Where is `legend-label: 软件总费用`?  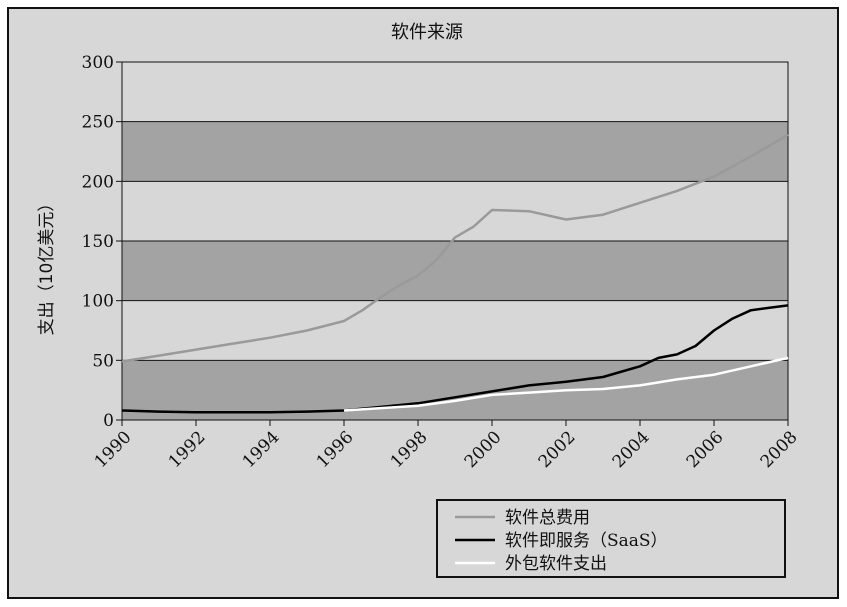 legend-label: 软件总费用 is located at coordinates (547, 518).